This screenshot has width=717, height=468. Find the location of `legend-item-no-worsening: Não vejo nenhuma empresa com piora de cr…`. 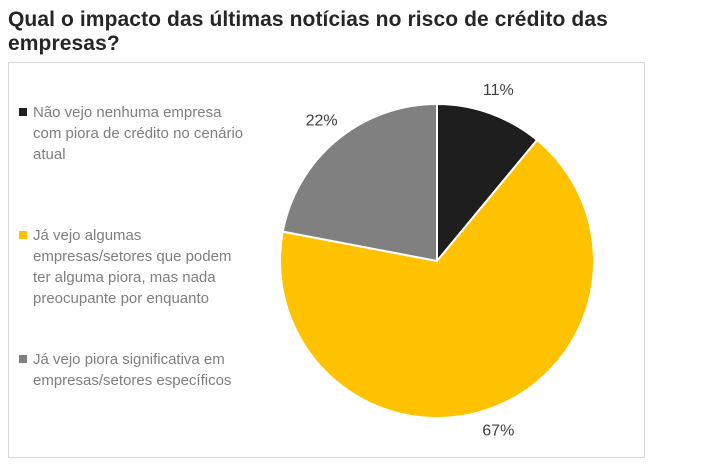

legend-item-no-worsening: Não vejo nenhuma empresa com piora de cr… is located at coordinates (135, 133).